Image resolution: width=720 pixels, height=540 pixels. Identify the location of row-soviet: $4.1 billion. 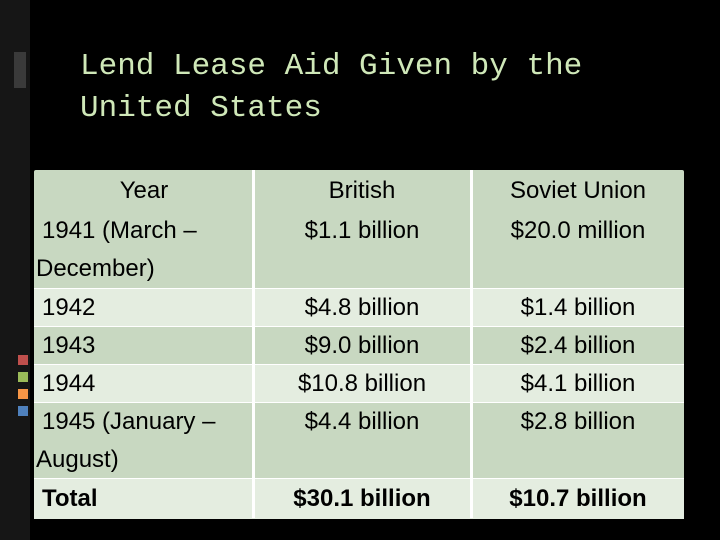
(578, 383).